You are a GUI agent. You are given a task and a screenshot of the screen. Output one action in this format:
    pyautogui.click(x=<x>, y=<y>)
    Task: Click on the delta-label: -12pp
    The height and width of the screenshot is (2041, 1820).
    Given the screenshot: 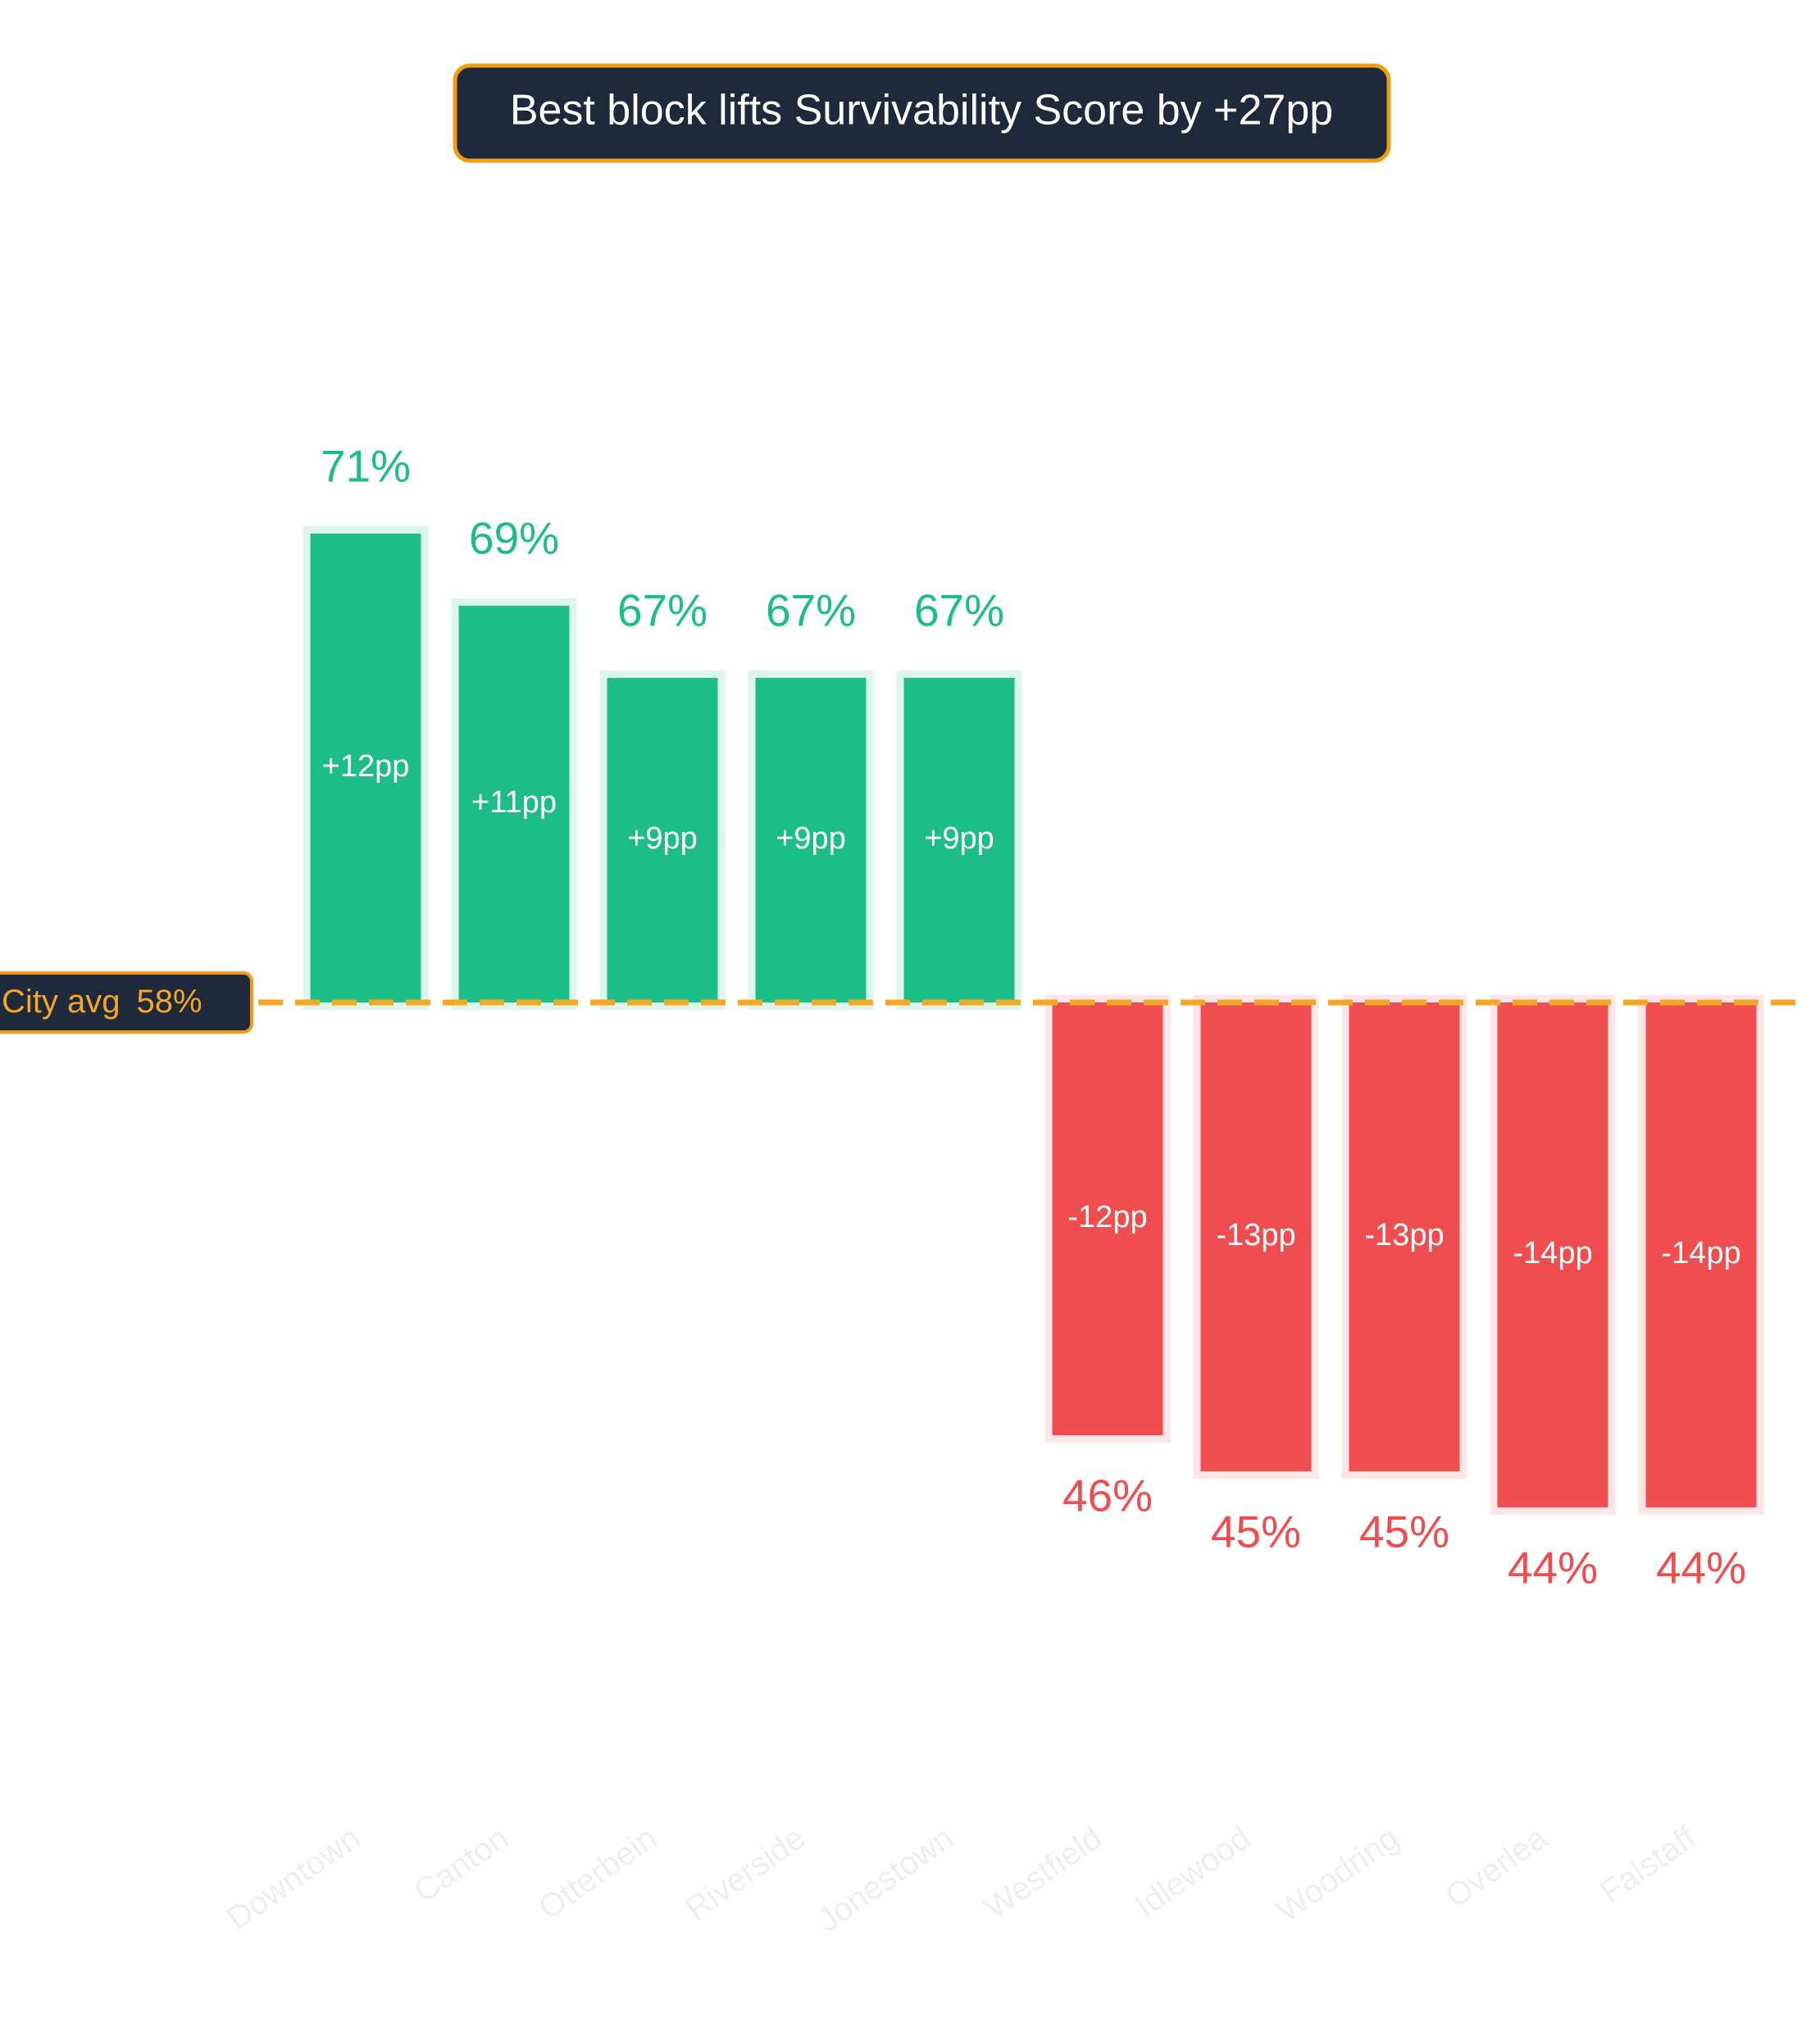 What is the action you would take?
    pyautogui.click(x=1107, y=1217)
    